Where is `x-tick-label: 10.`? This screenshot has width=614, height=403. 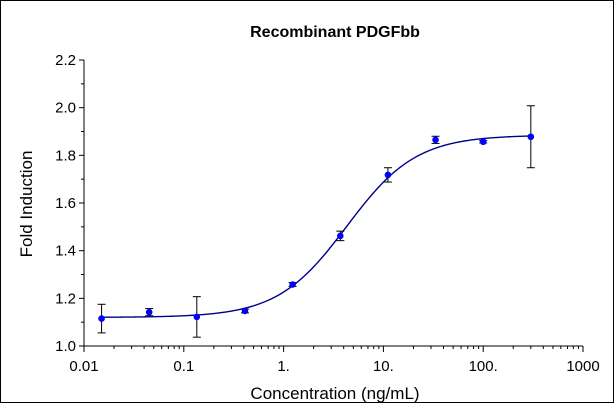 x-tick-label: 10. is located at coordinates (383, 366).